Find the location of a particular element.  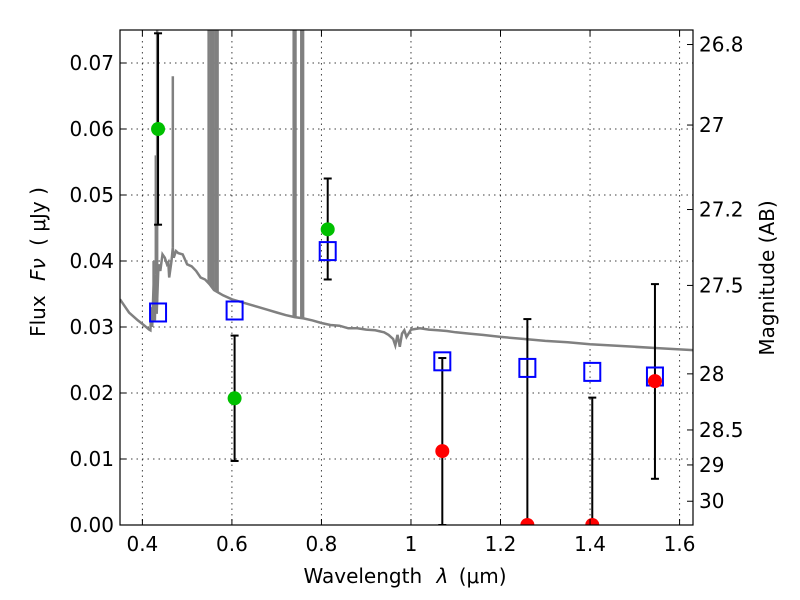

y2-tick-label: 28 is located at coordinates (711, 374).